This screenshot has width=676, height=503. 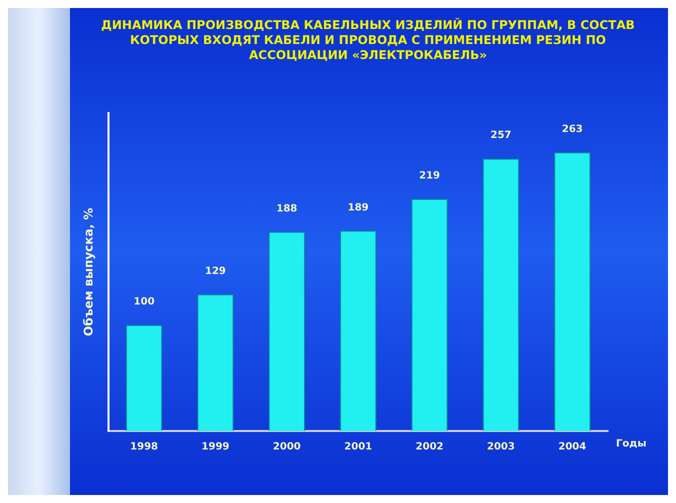 I want to click on data-label: 188, so click(x=287, y=208).